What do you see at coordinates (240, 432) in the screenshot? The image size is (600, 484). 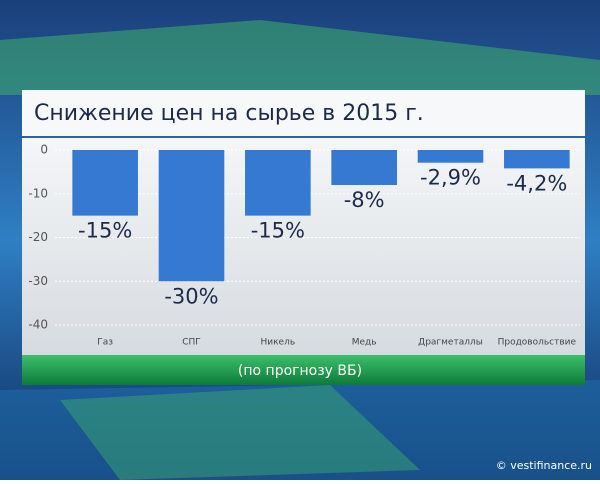 I see `decor` at bounding box center [240, 432].